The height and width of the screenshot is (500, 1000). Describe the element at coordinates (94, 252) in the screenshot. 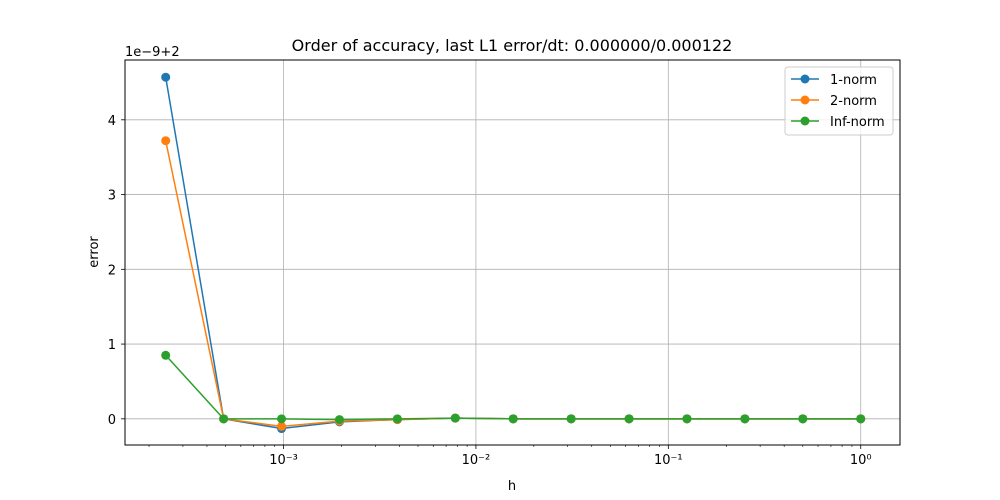

I see `y-axis-label: error` at that location.